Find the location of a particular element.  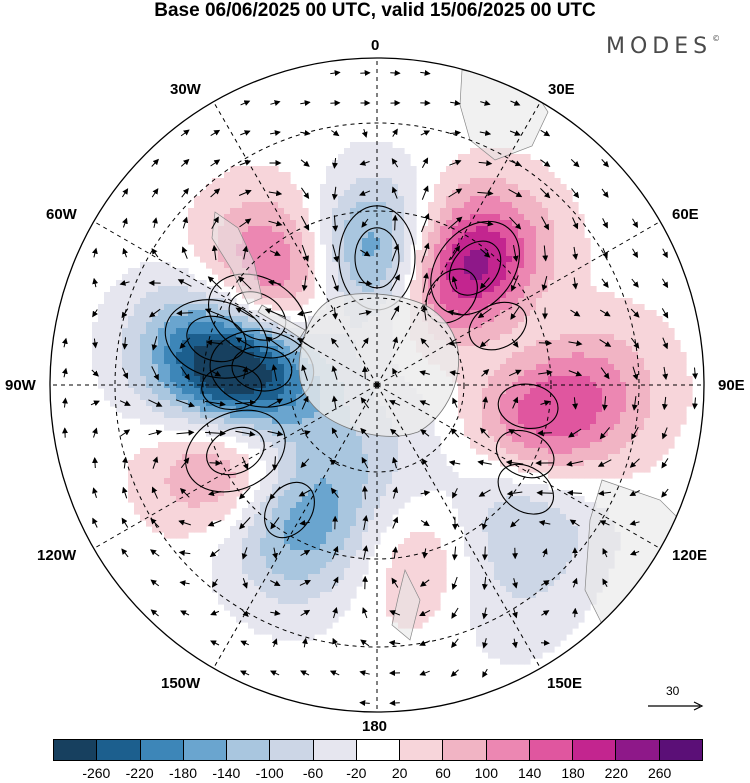

label-150e: 150E is located at coordinates (565, 683).